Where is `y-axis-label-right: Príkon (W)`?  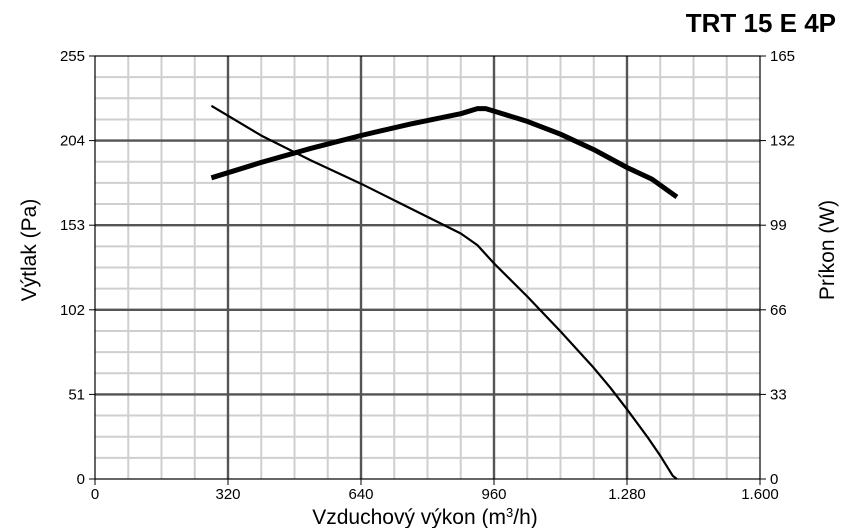
y-axis-label-right: Príkon (W) is located at coordinates (827, 250).